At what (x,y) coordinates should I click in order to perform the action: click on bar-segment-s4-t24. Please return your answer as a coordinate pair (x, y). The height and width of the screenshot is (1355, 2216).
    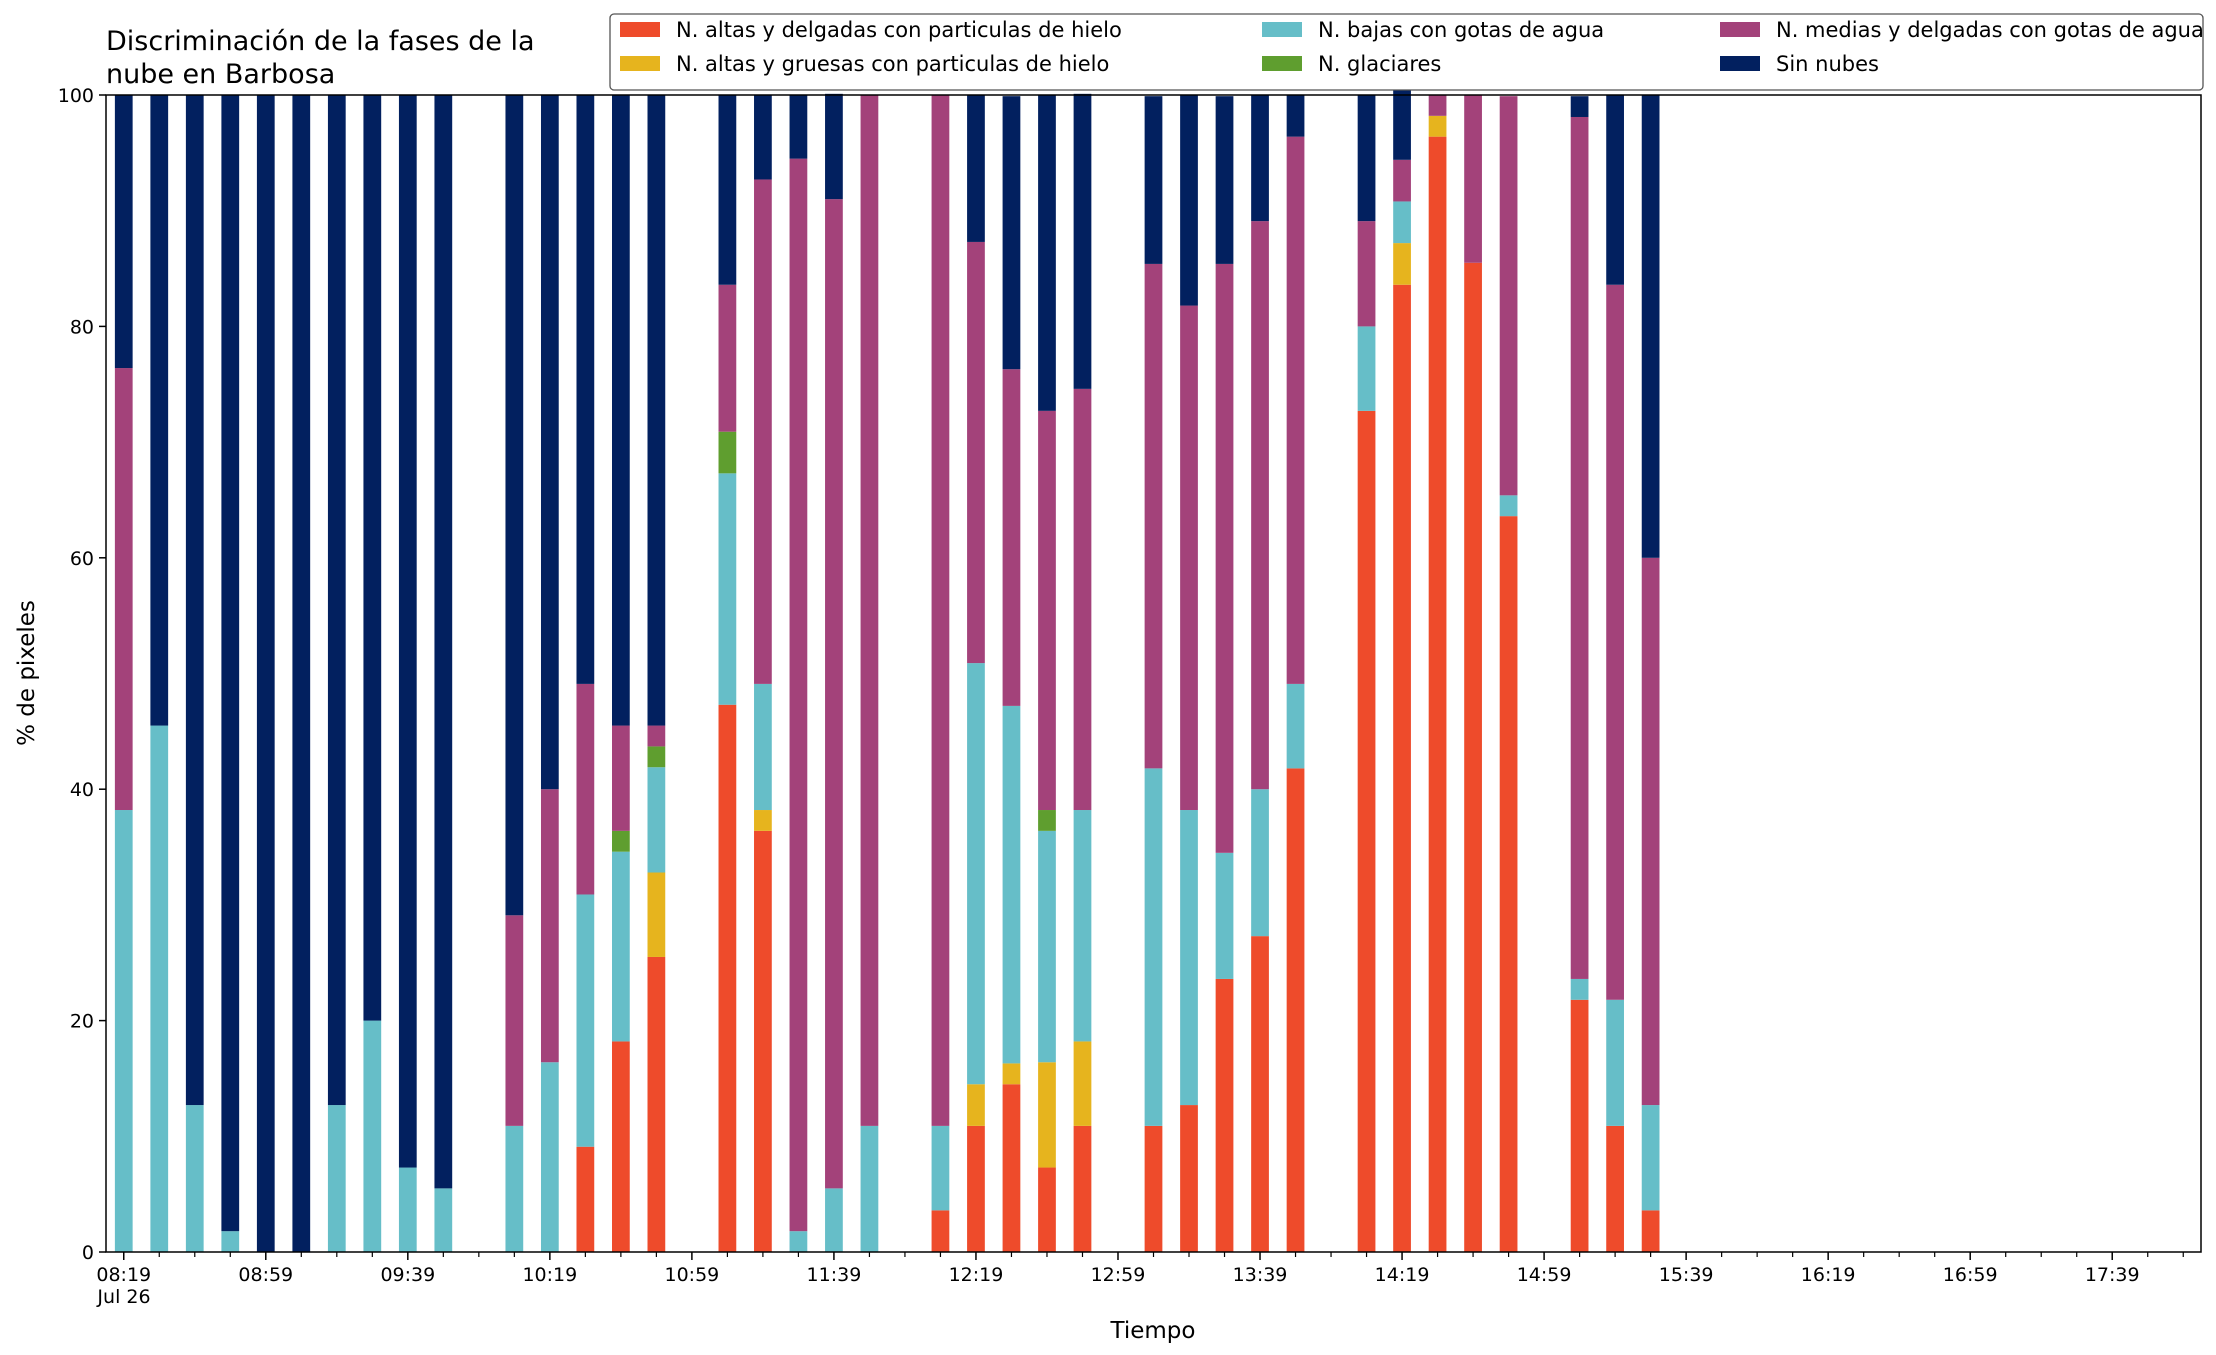
    Looking at the image, I should click on (976, 452).